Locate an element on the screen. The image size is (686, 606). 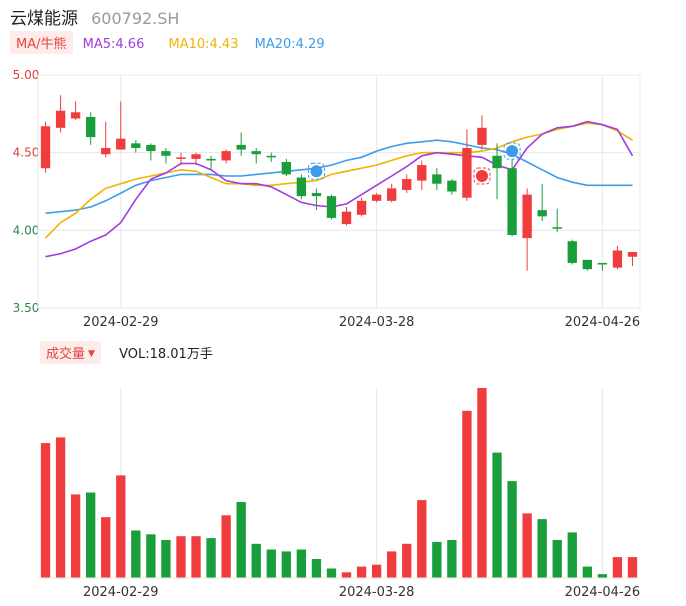
y-tick-label: 4.00 is located at coordinates (26, 230).